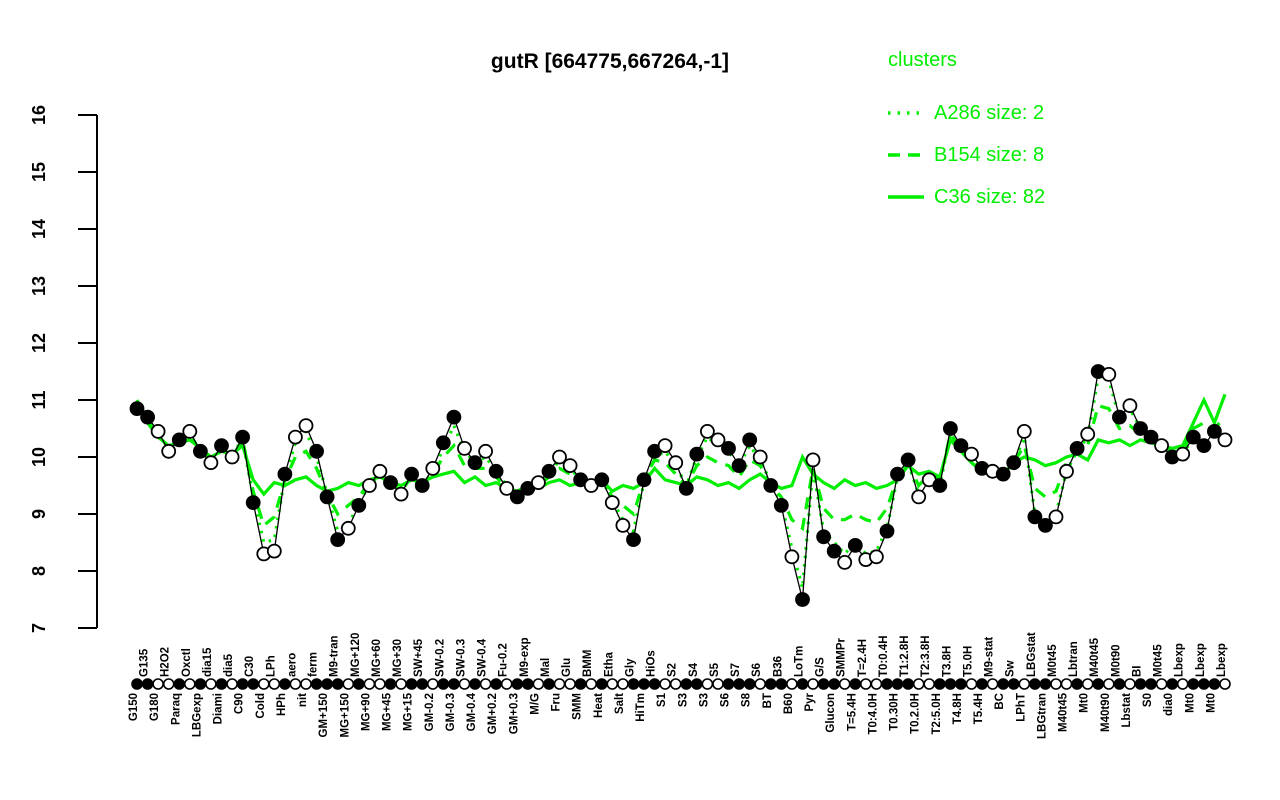  What do you see at coordinates (922, 60) in the screenshot?
I see `legend-title: clusters` at bounding box center [922, 60].